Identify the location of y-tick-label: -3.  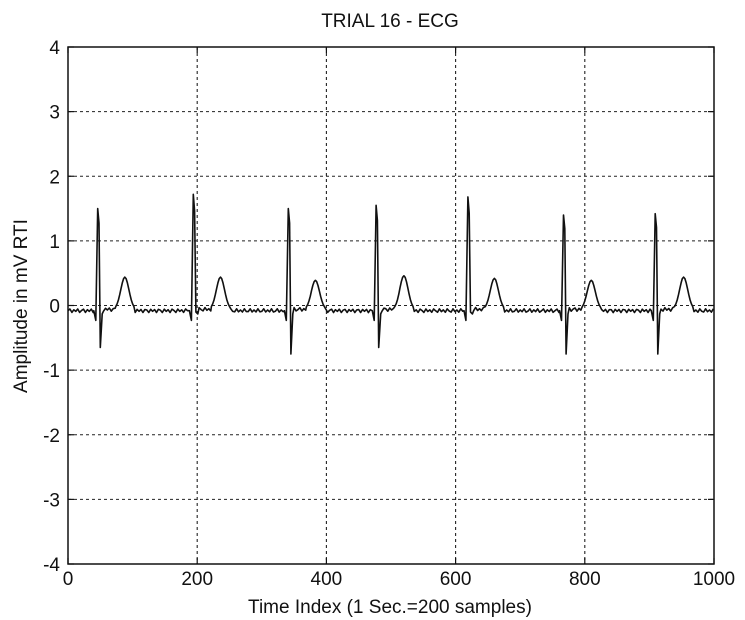
(51, 500).